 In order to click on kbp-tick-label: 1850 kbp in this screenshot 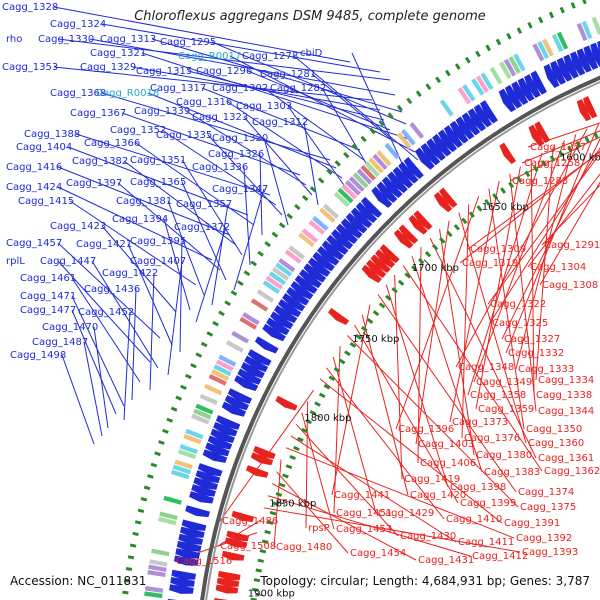, I will do `click(292, 504)`.